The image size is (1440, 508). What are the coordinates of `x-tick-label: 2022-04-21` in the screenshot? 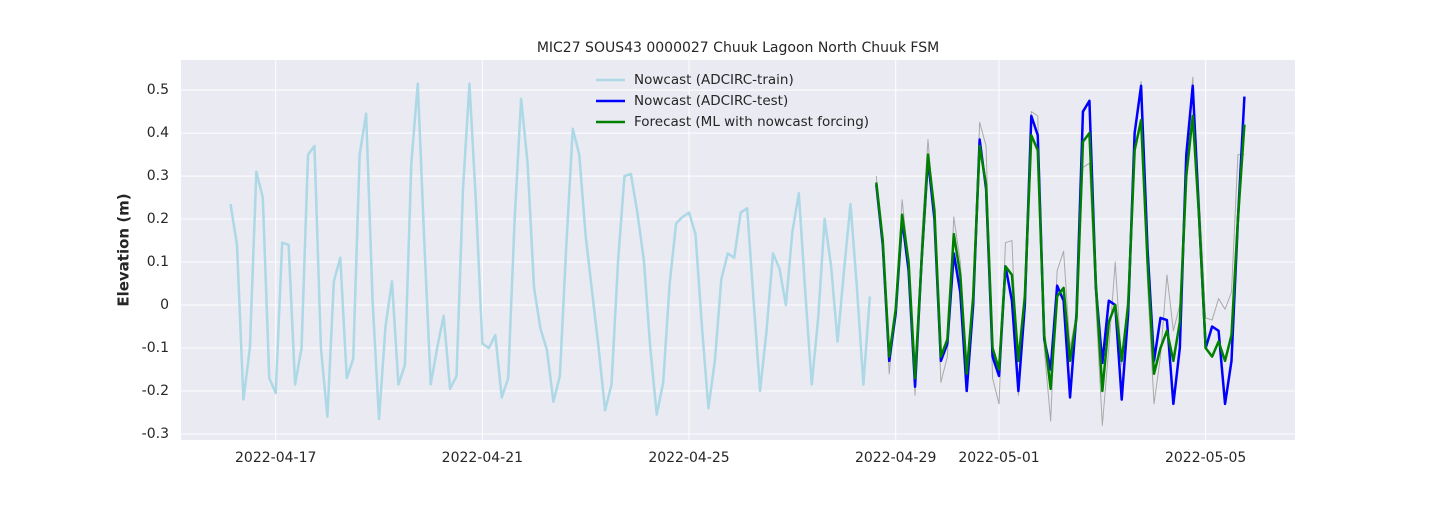 It's located at (482, 458).